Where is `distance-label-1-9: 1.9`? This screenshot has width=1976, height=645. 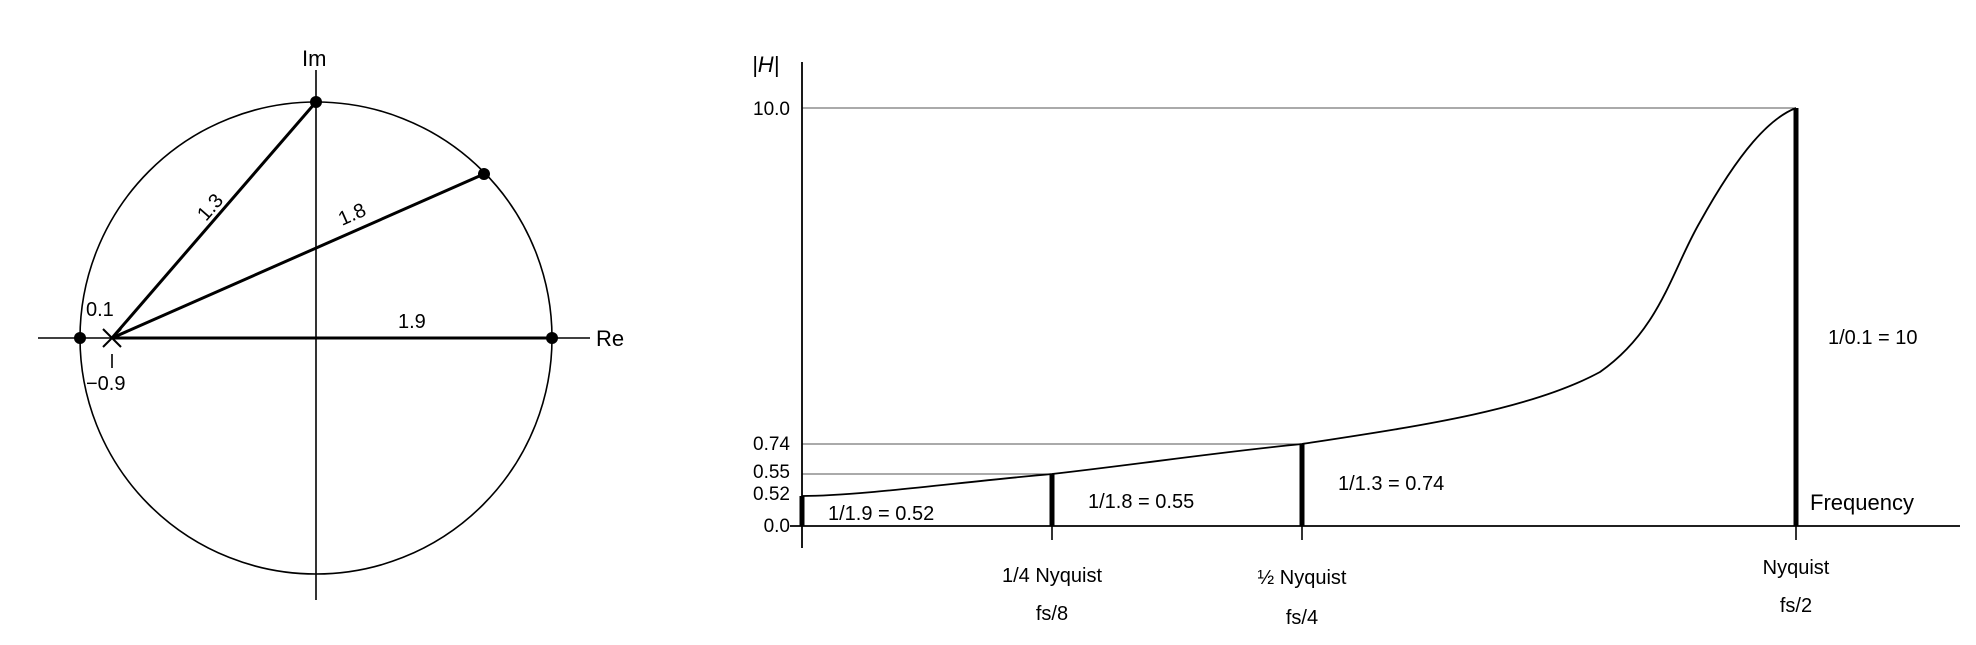 distance-label-1-9: 1.9 is located at coordinates (412, 322).